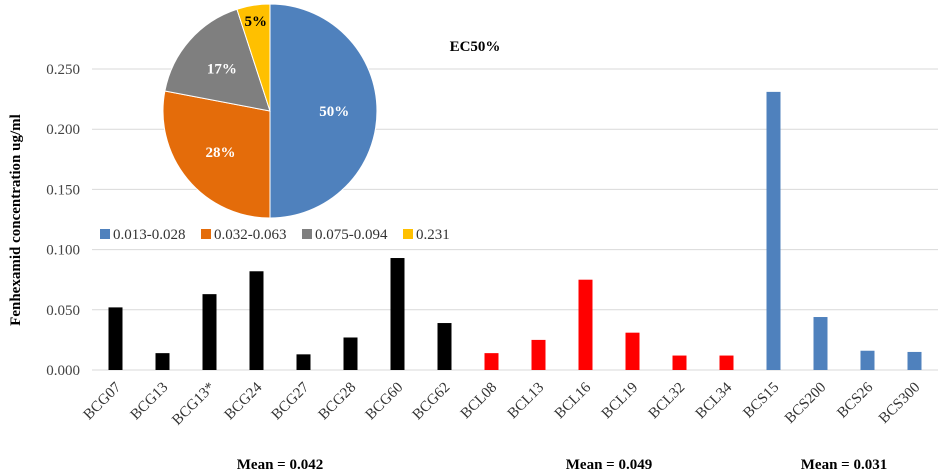  Describe the element at coordinates (221, 153) in the screenshot. I see `pie-slice-label: 28%` at that location.